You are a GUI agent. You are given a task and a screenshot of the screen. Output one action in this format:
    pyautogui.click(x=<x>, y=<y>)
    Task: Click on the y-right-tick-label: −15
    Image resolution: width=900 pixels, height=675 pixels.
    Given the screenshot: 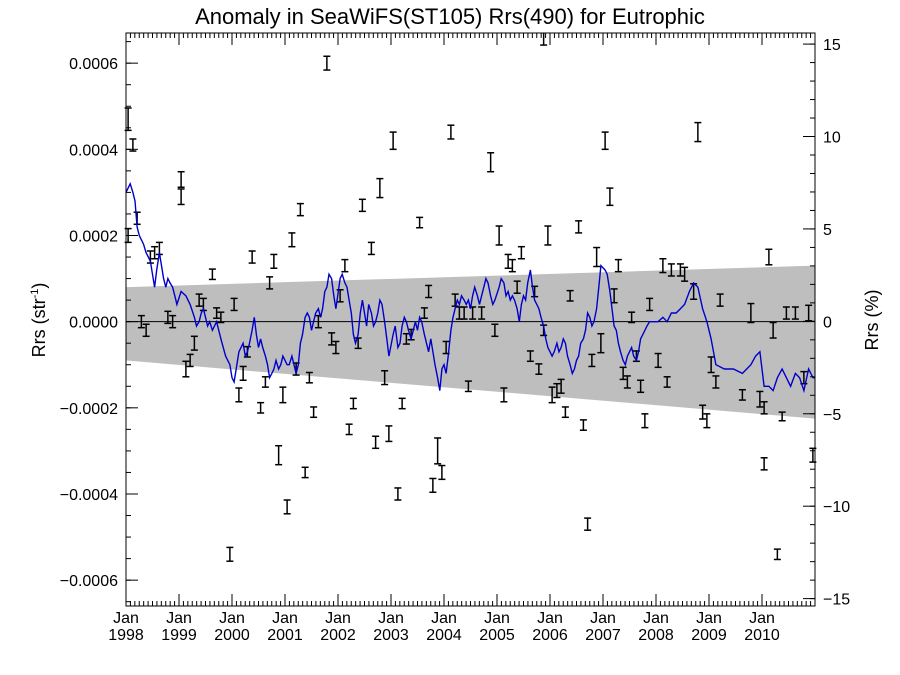 What is the action you would take?
    pyautogui.click(x=836, y=600)
    